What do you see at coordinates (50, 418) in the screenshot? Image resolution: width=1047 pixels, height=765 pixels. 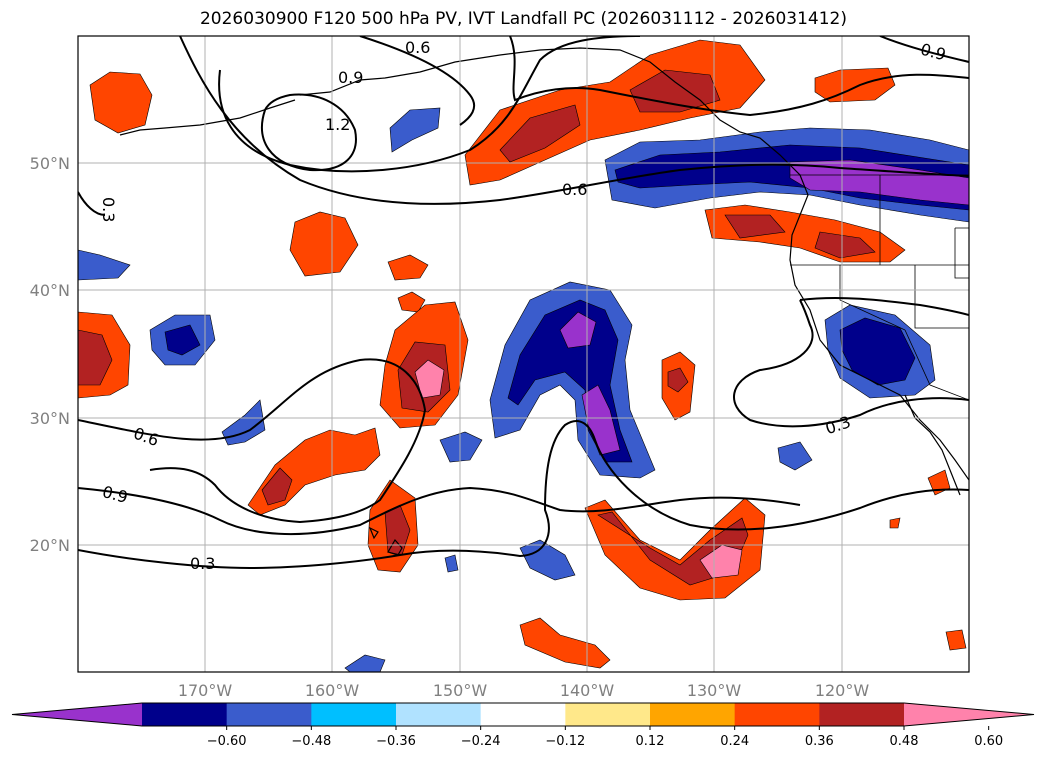 I see `lat-label: 30°N` at bounding box center [50, 418].